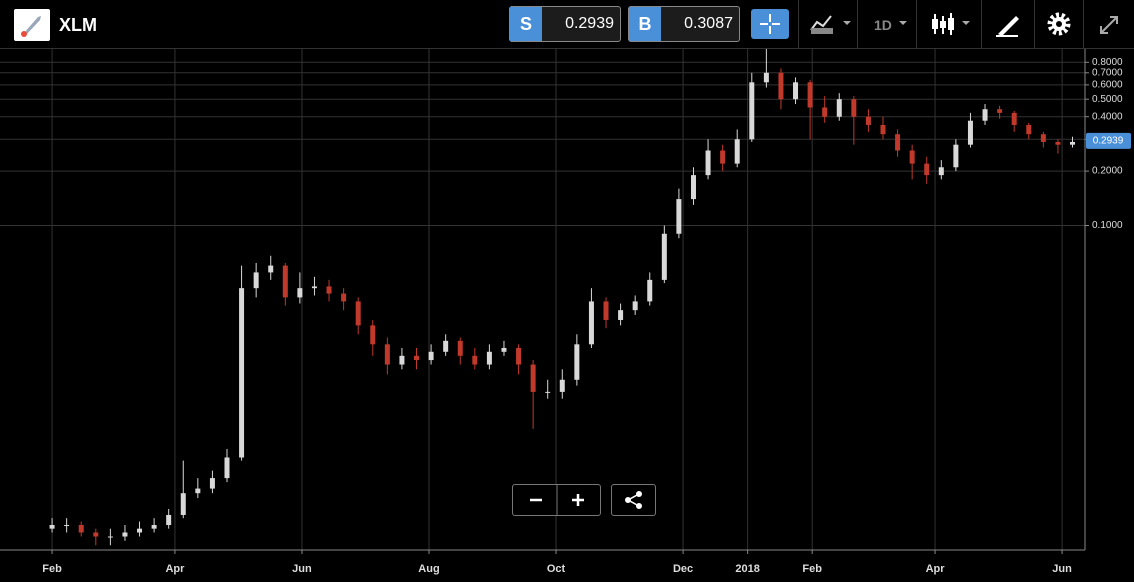  I want to click on share-icon, so click(633, 500).